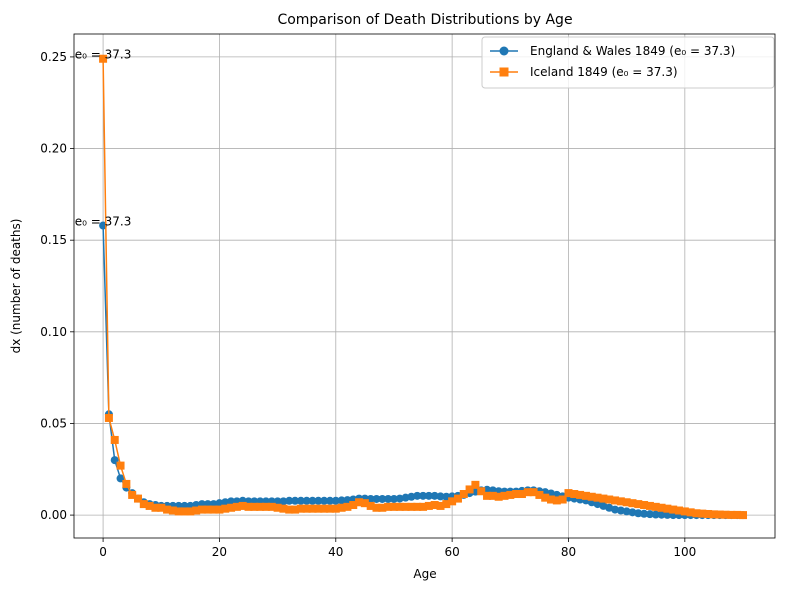 This screenshot has height=590, width=790. Describe the element at coordinates (103, 552) in the screenshot. I see `x-tick-label: 0` at that location.